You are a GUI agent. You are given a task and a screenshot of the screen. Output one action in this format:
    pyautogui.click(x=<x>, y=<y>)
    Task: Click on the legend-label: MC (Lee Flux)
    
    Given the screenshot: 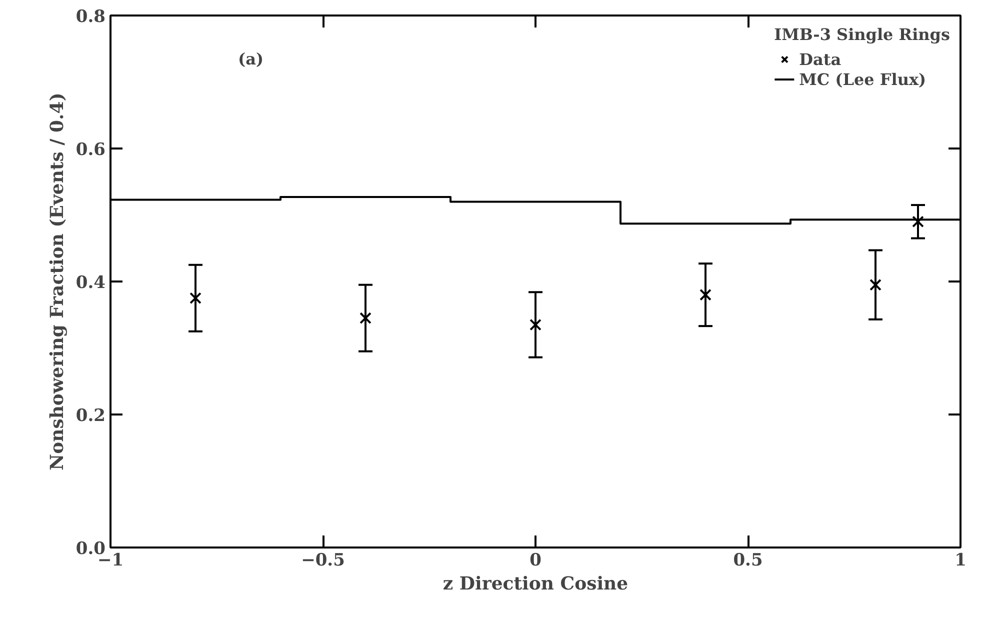 What is the action you would take?
    pyautogui.click(x=862, y=79)
    